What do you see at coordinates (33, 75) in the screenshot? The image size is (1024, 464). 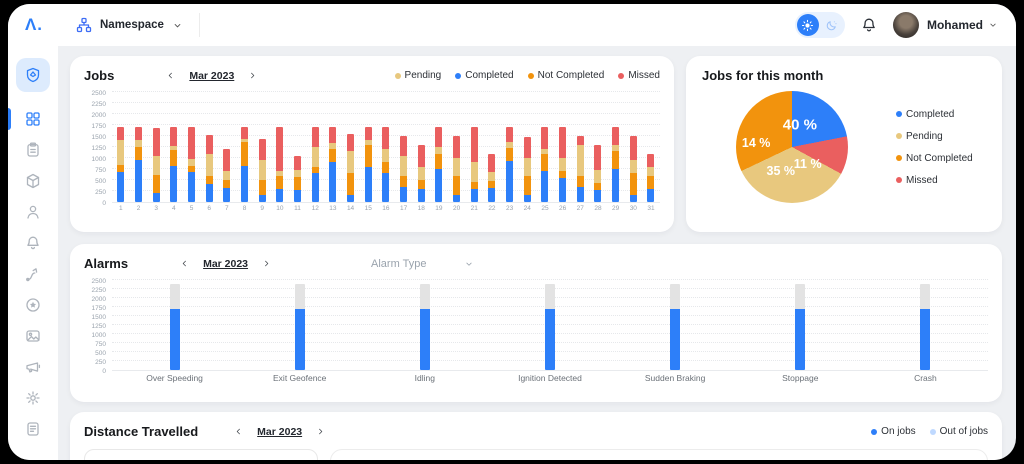 I see `sidebar-brand-tile` at bounding box center [33, 75].